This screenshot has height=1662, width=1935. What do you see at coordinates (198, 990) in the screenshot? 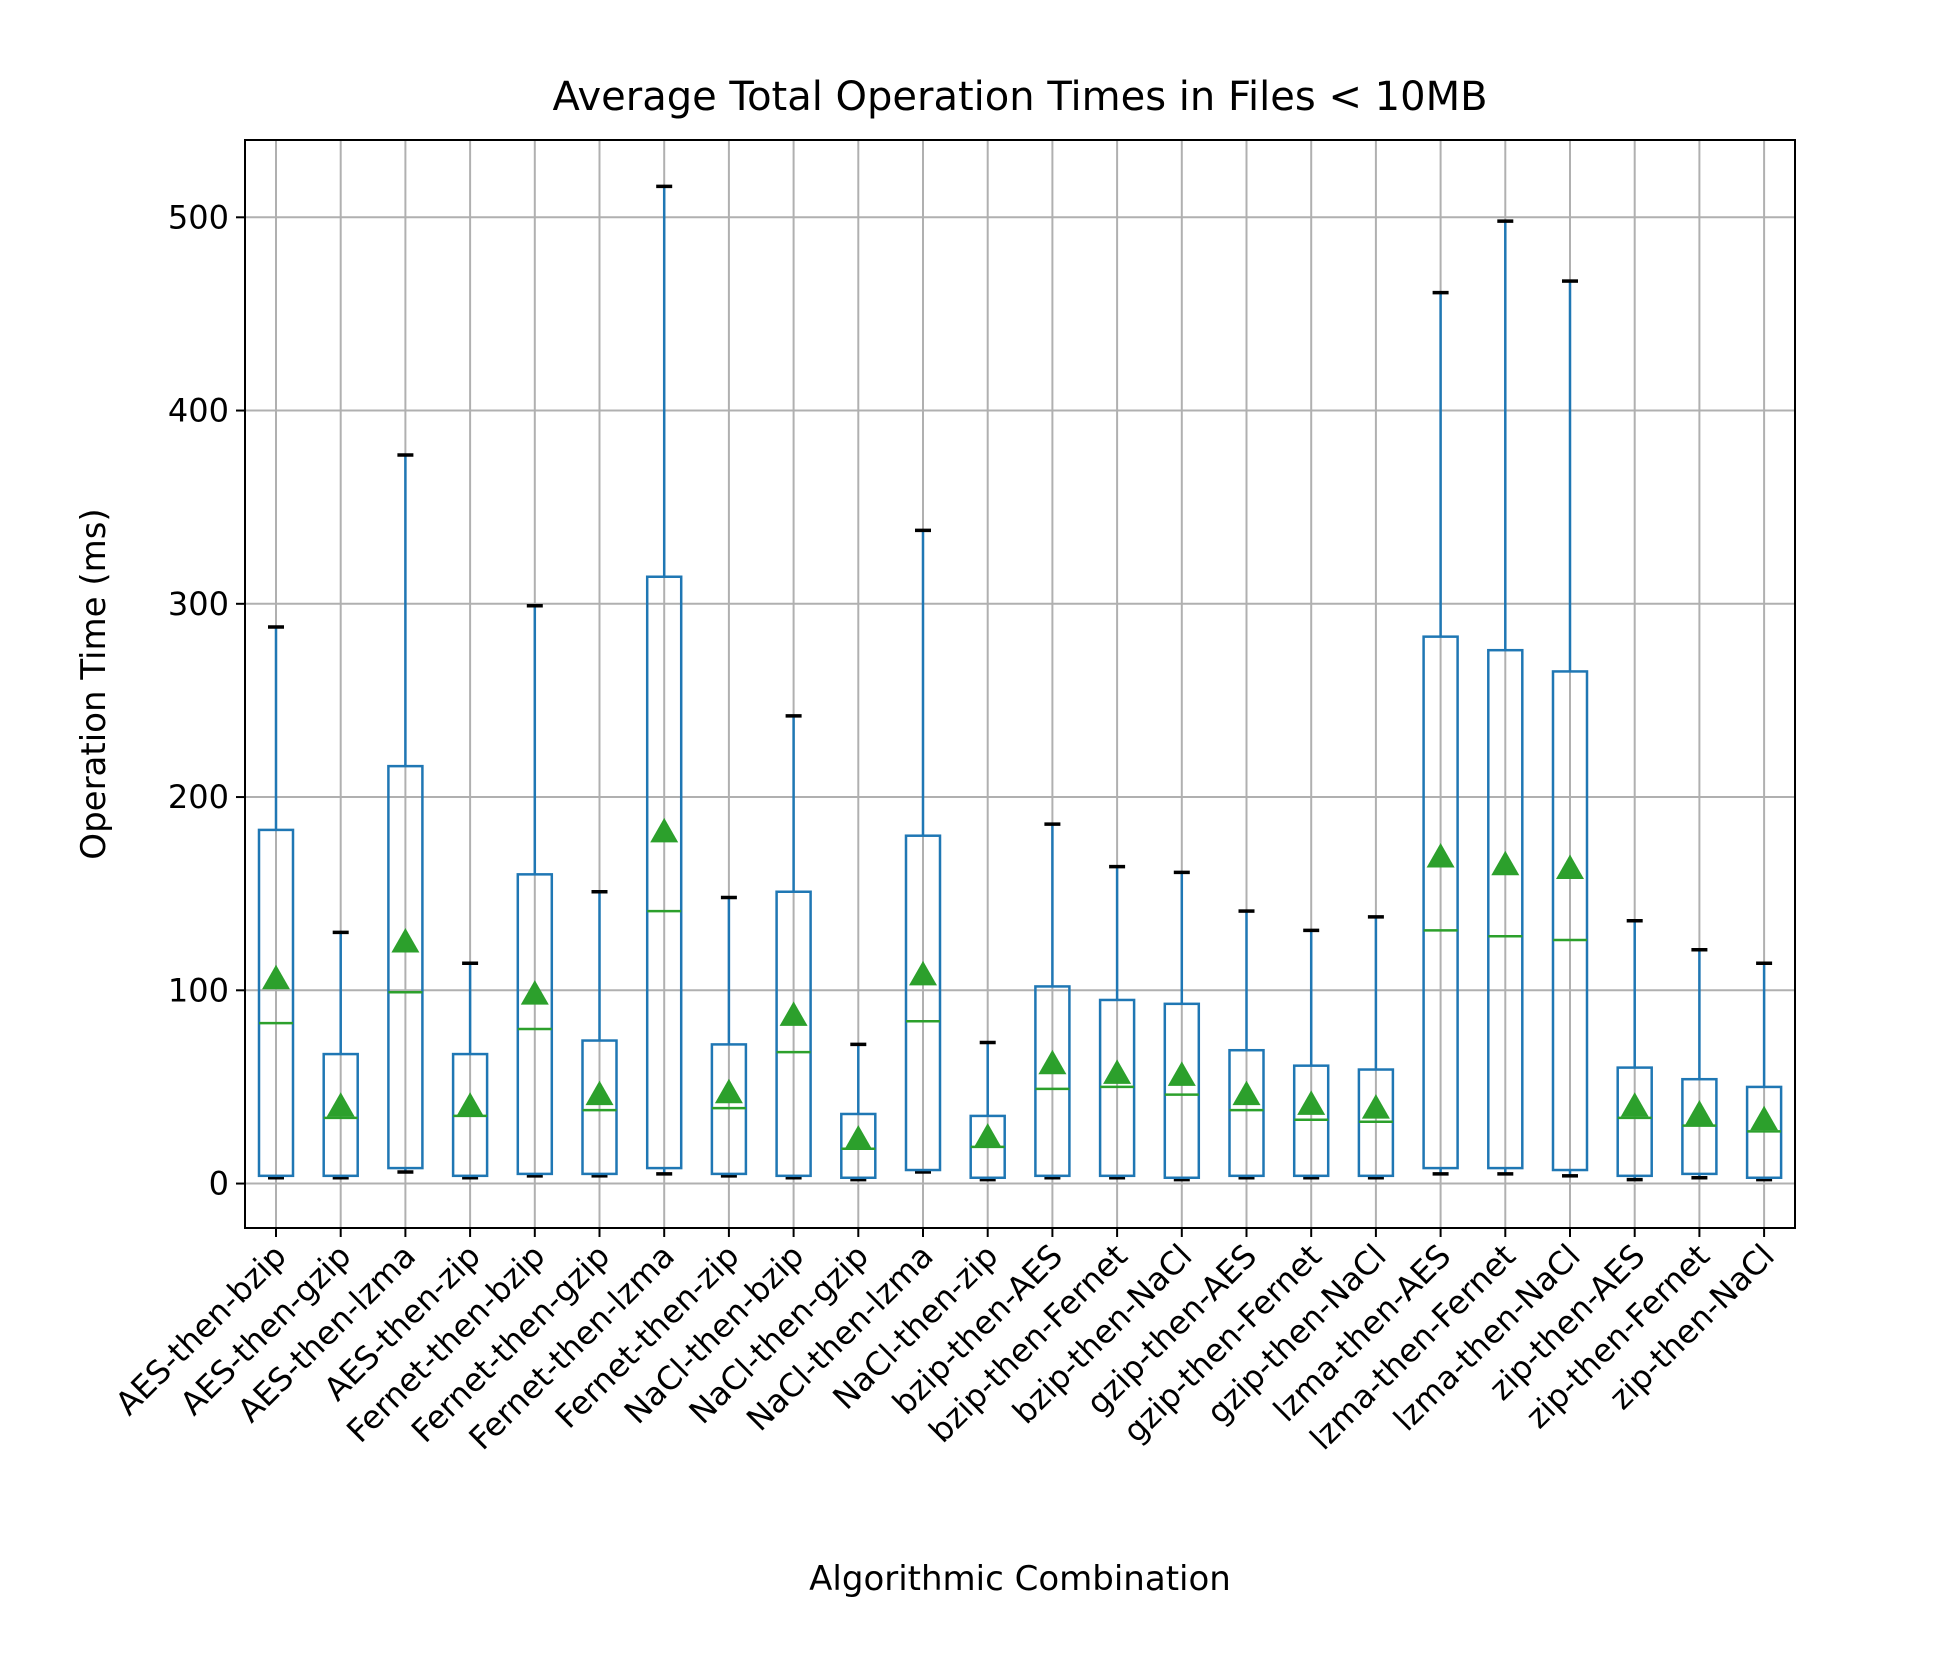
I see `y-tick-label: 100` at bounding box center [198, 990].